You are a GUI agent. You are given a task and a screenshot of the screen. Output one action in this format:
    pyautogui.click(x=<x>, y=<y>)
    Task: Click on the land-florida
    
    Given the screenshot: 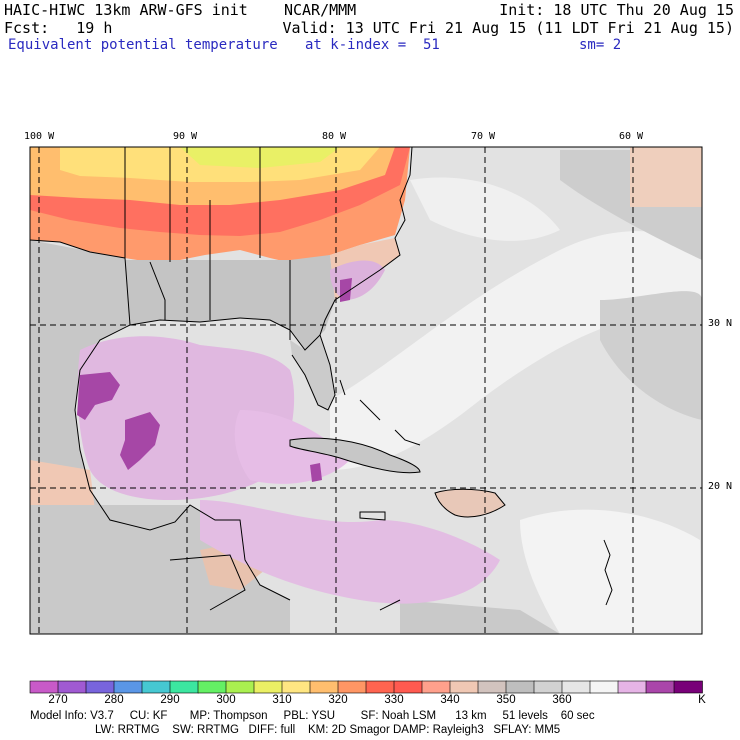 What is the action you would take?
    pyautogui.click(x=312, y=372)
    